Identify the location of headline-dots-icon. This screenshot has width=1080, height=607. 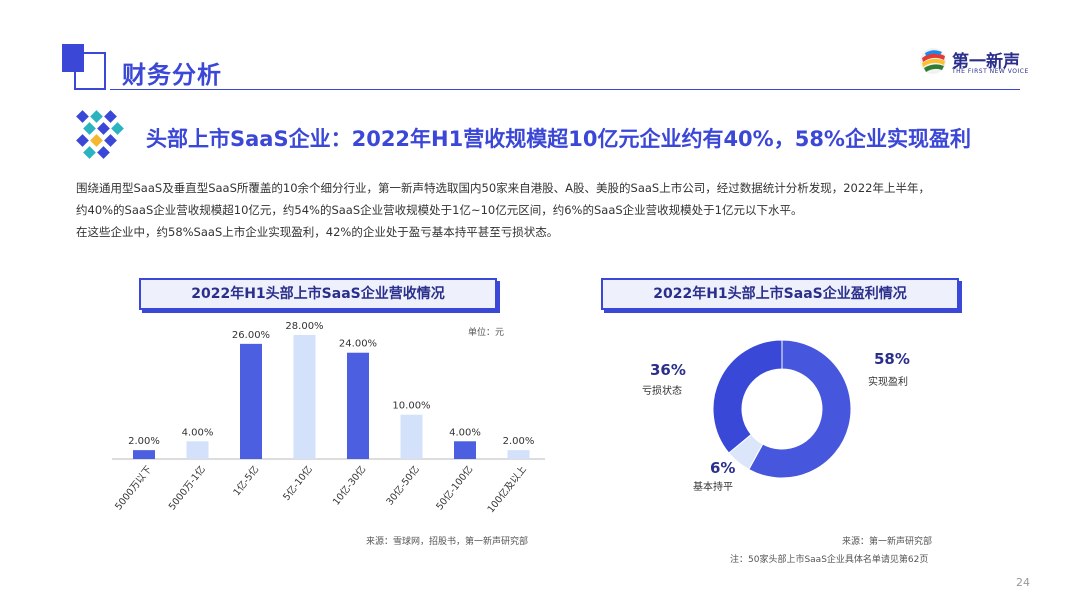
(100, 134).